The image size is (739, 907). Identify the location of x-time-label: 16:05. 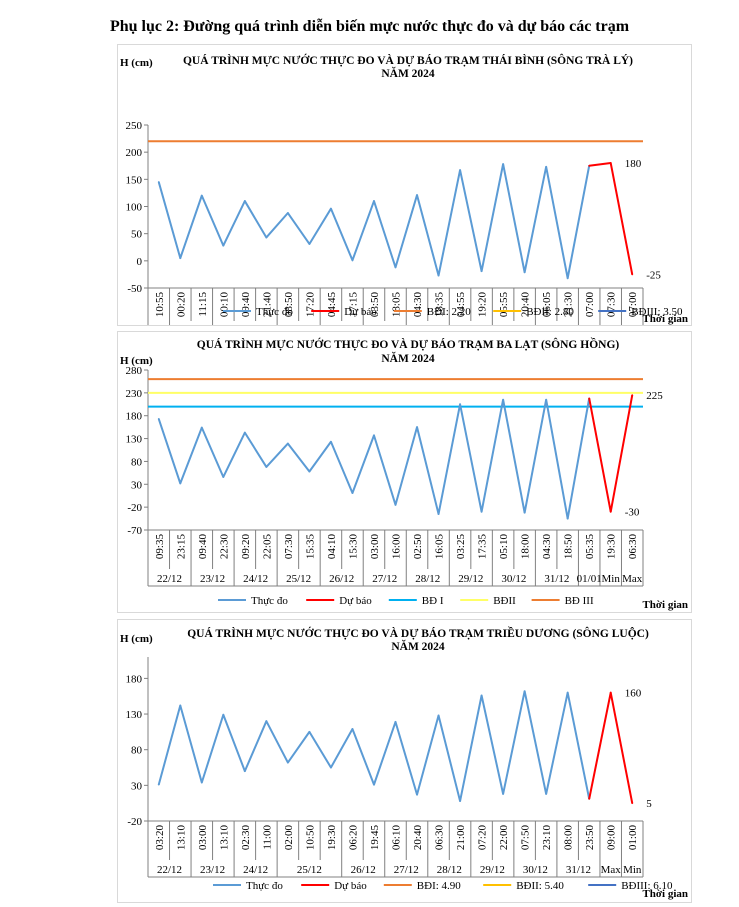
(440, 547).